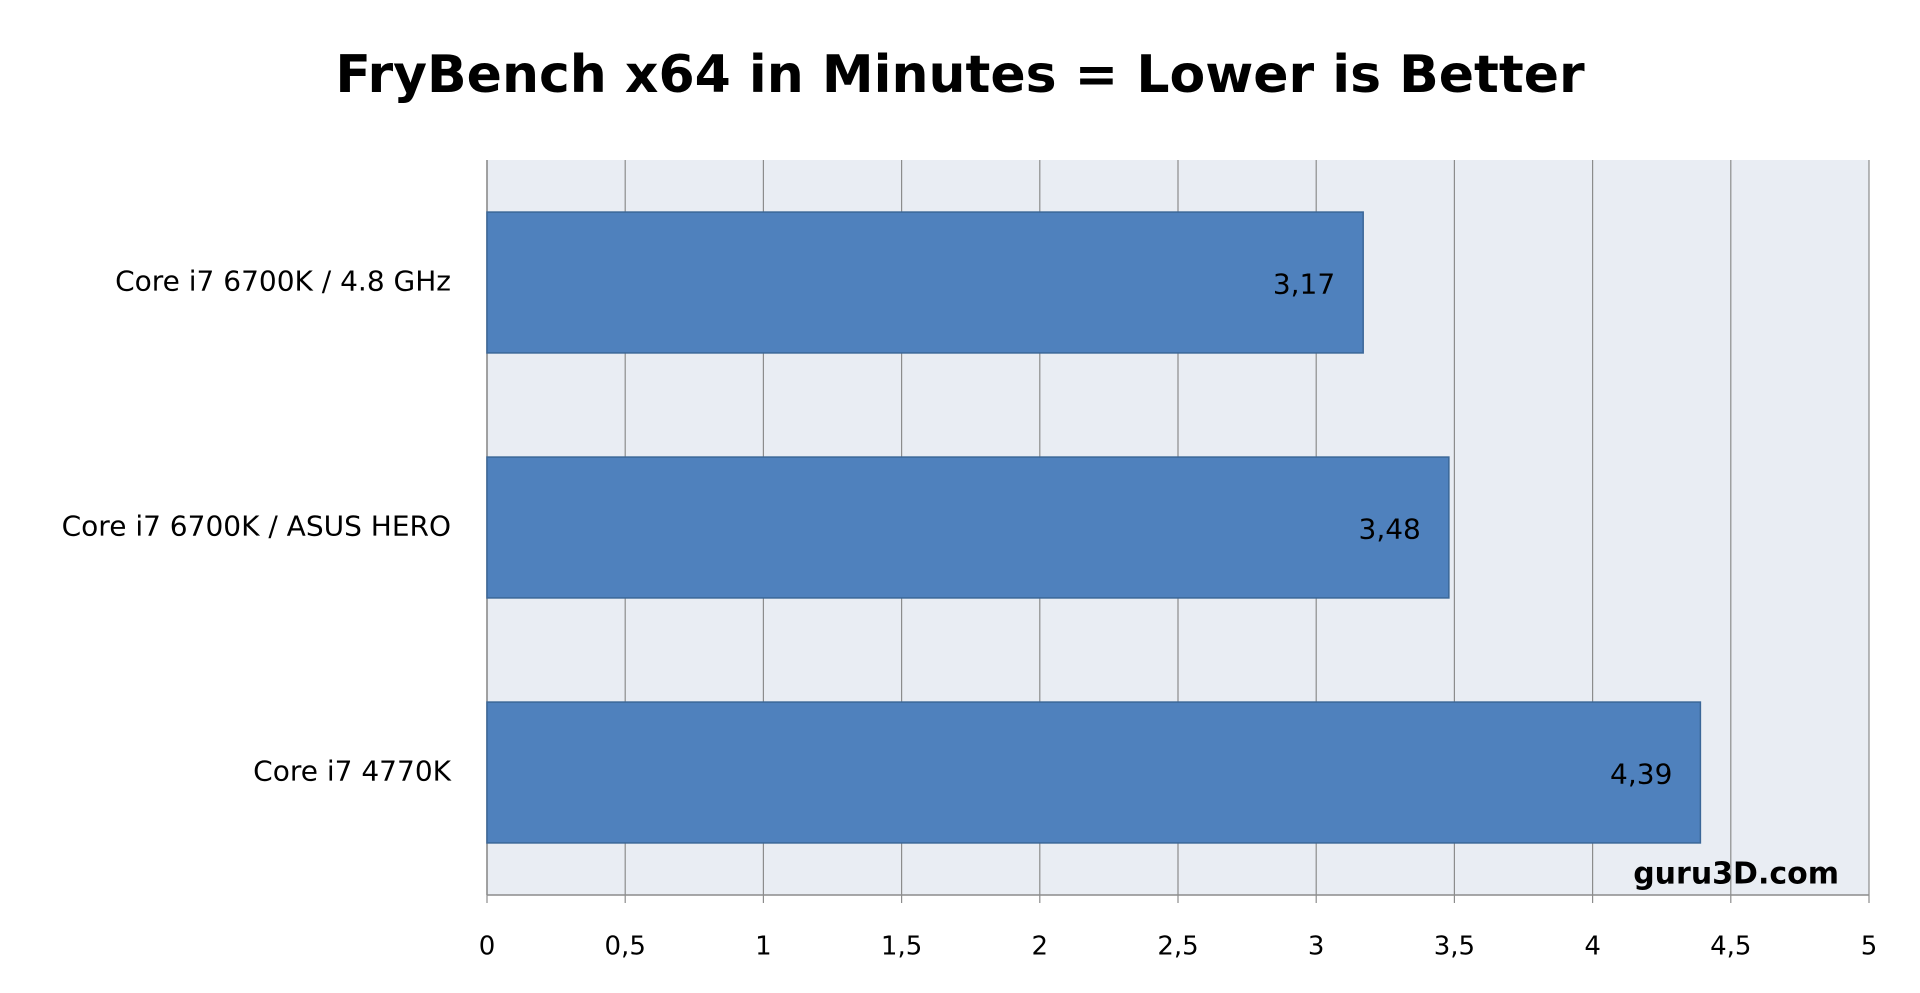 This screenshot has height=993, width=1920. I want to click on x-tick-label: 1, so click(763, 947).